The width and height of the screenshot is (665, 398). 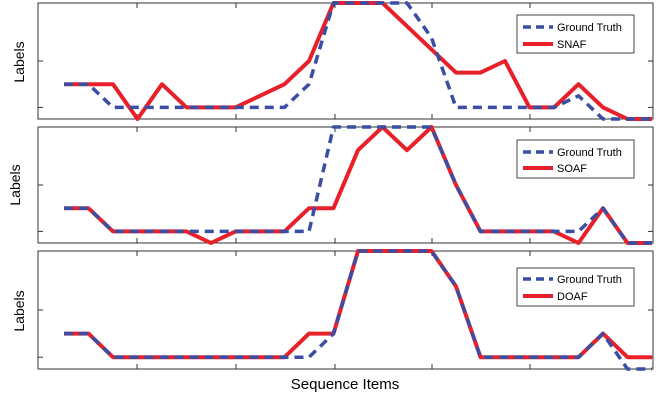 What do you see at coordinates (589, 28) in the screenshot?
I see `panel-1-legend-label-ground-truth: Ground Truth` at bounding box center [589, 28].